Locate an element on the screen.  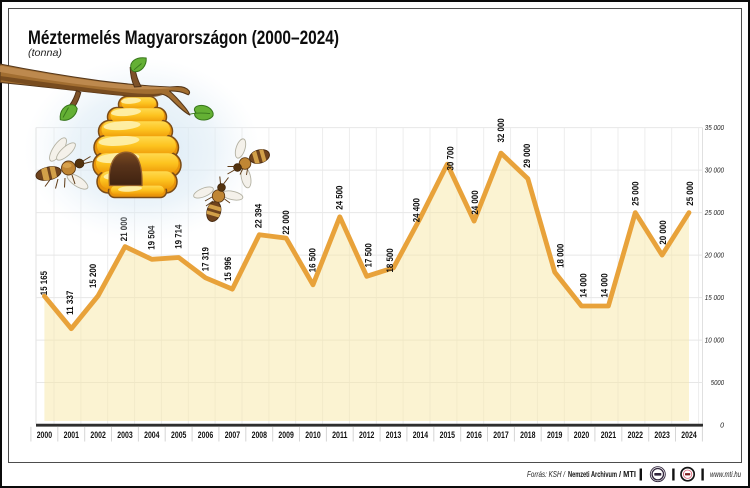
svg-text: 24 400 is located at coordinates (417, 210).